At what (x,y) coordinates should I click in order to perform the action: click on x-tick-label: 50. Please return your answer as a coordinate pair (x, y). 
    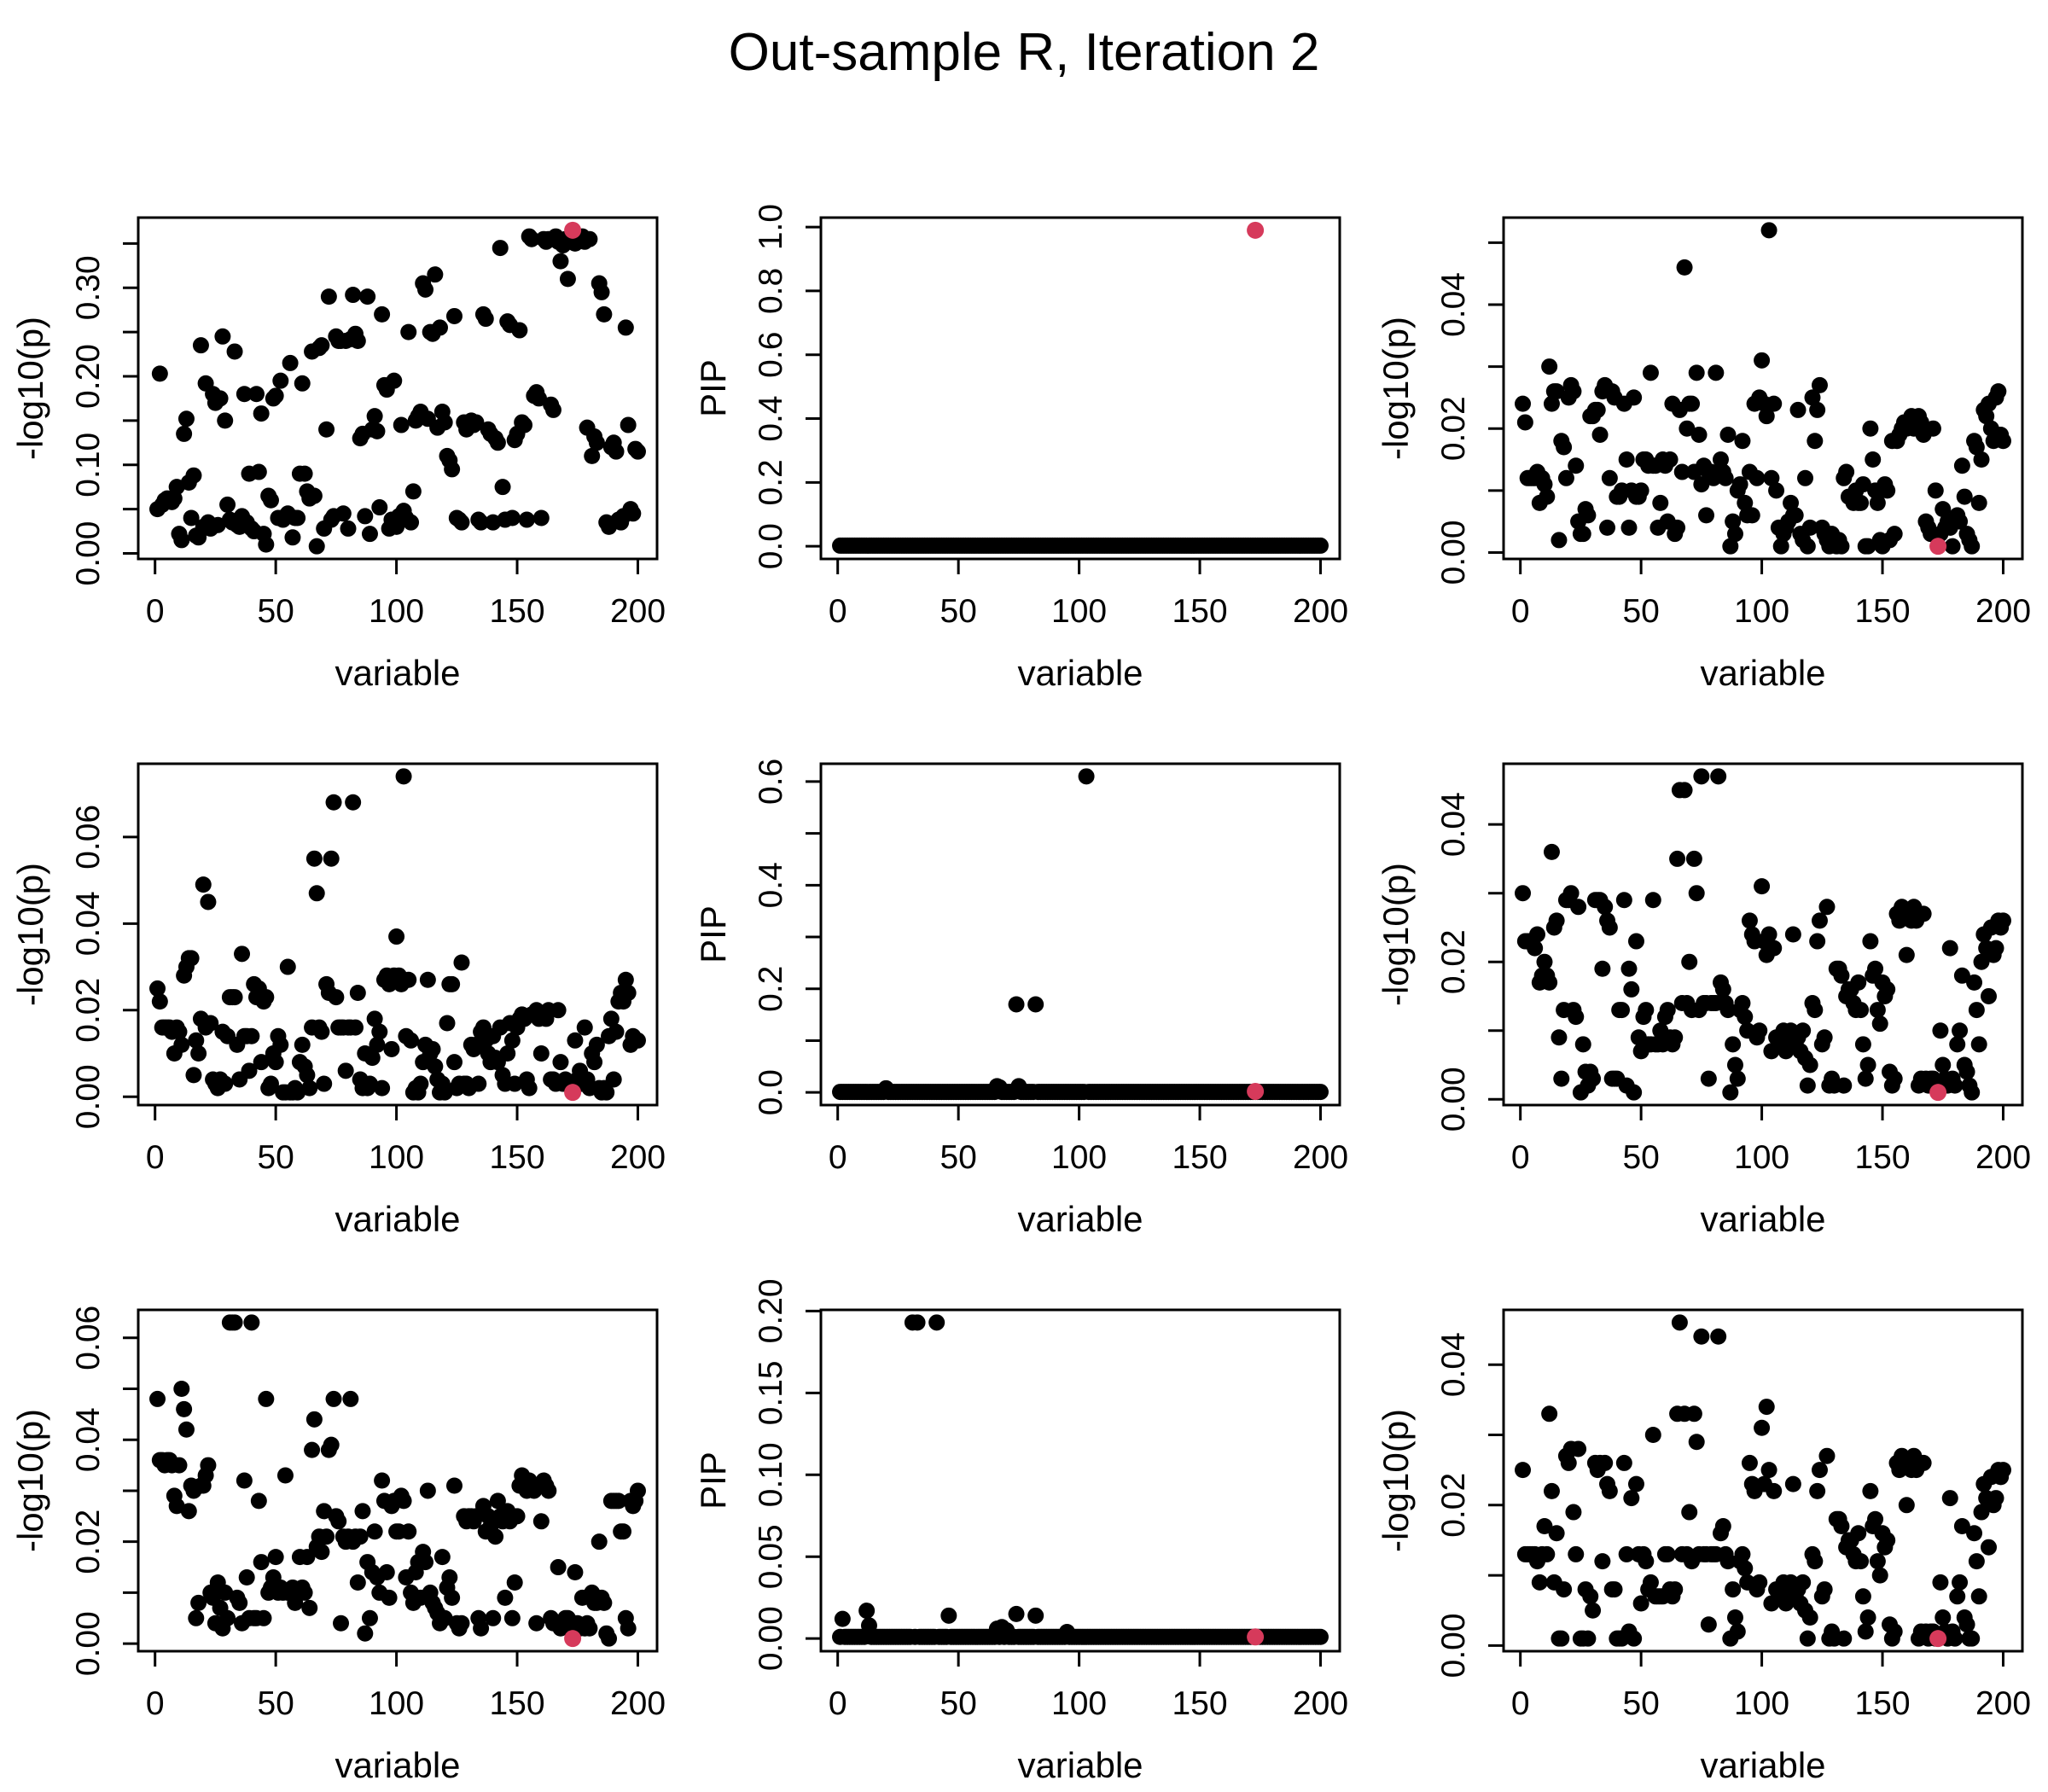
    Looking at the image, I should click on (1640, 1703).